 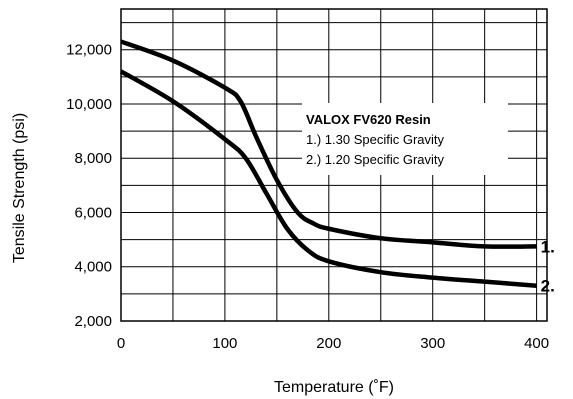 I want to click on y-tick-label: 2,000, so click(x=93, y=321).